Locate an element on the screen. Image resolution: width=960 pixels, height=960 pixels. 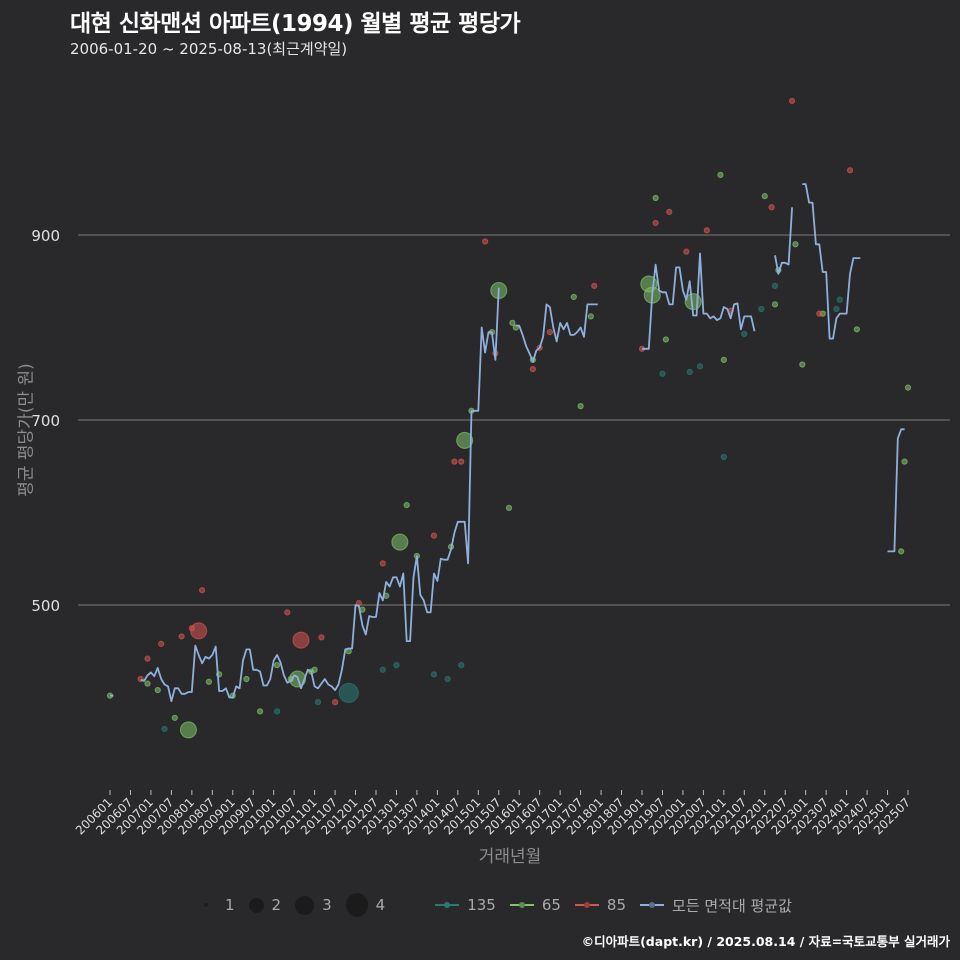
series-85-icon is located at coordinates (586, 905).